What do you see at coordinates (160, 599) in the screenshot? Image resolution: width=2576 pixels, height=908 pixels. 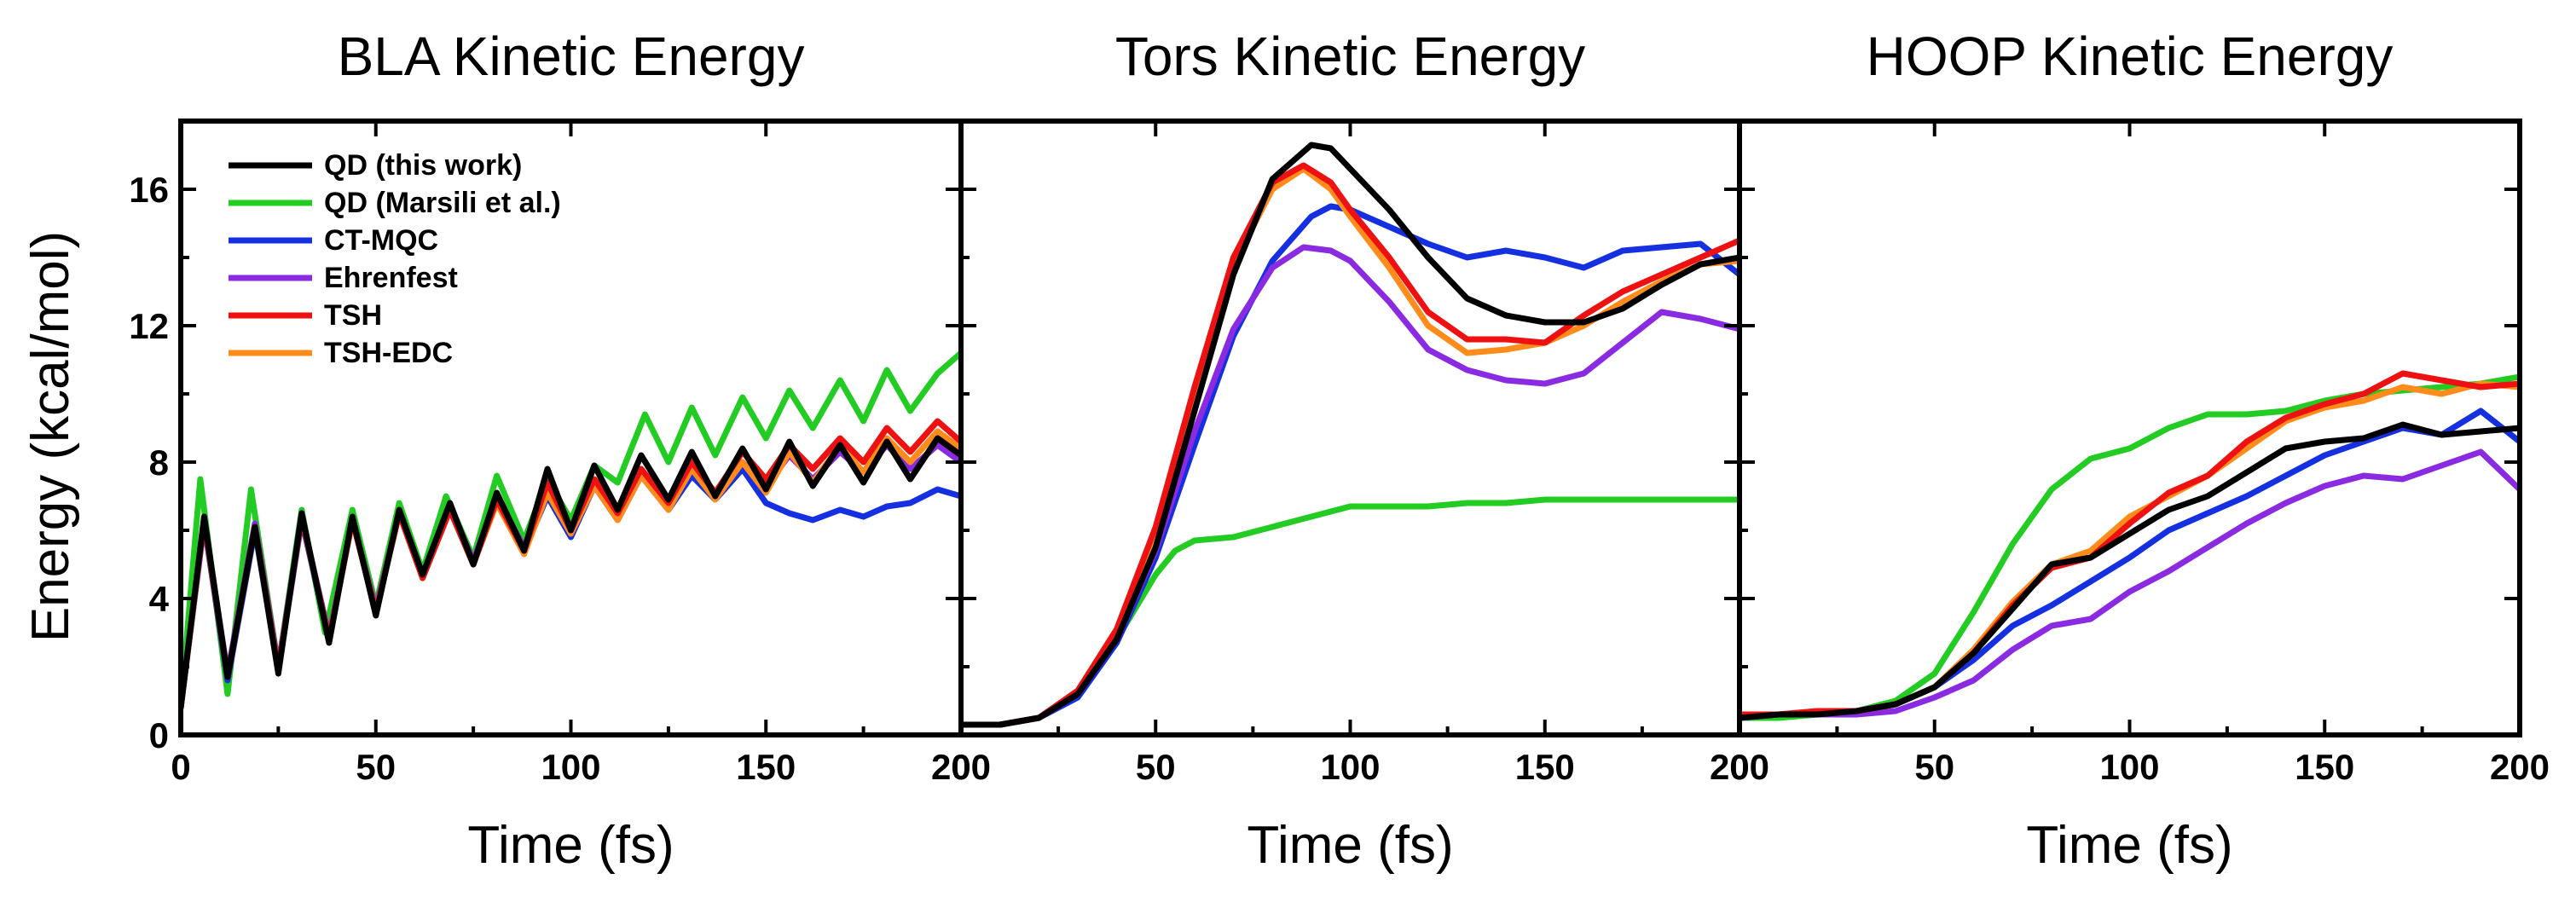 I see `y-tick-label: 4` at bounding box center [160, 599].